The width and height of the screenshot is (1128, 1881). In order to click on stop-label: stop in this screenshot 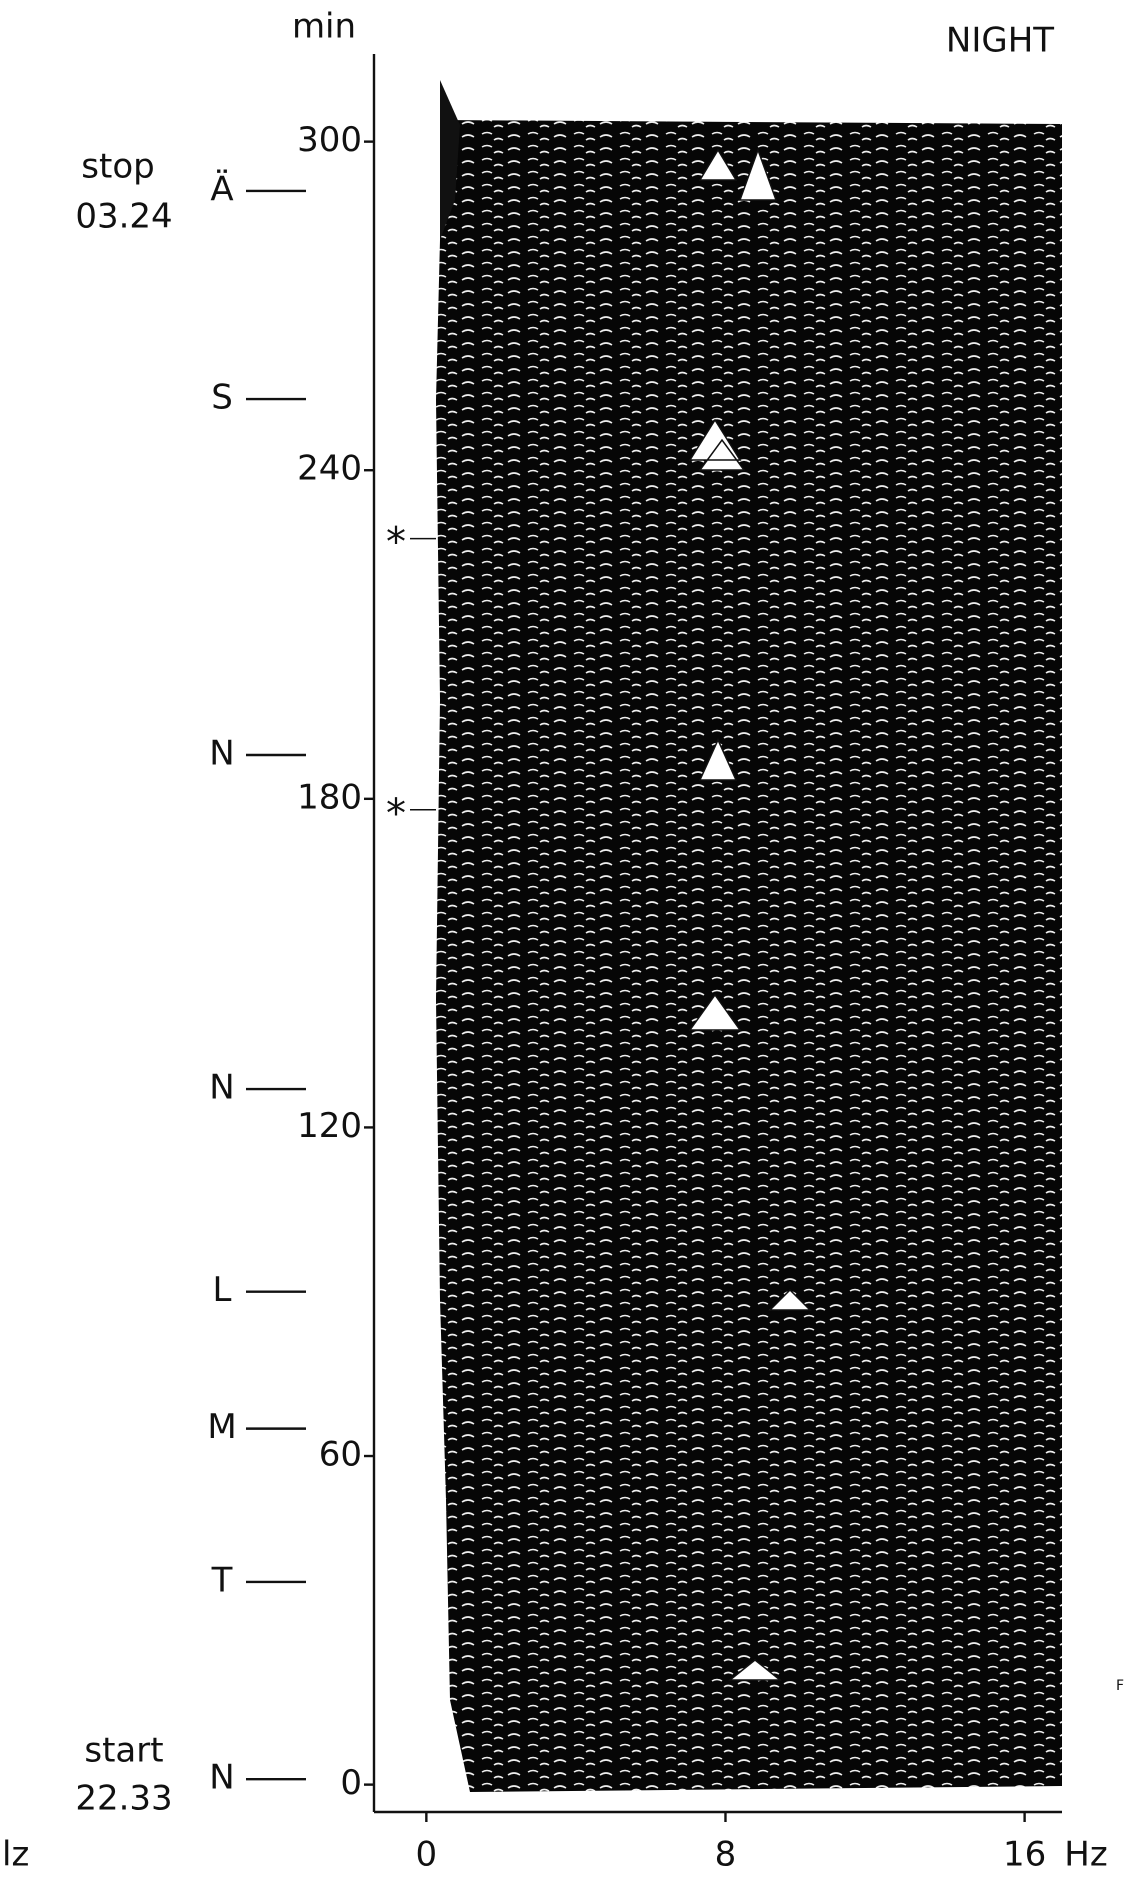, I will do `click(117, 167)`.